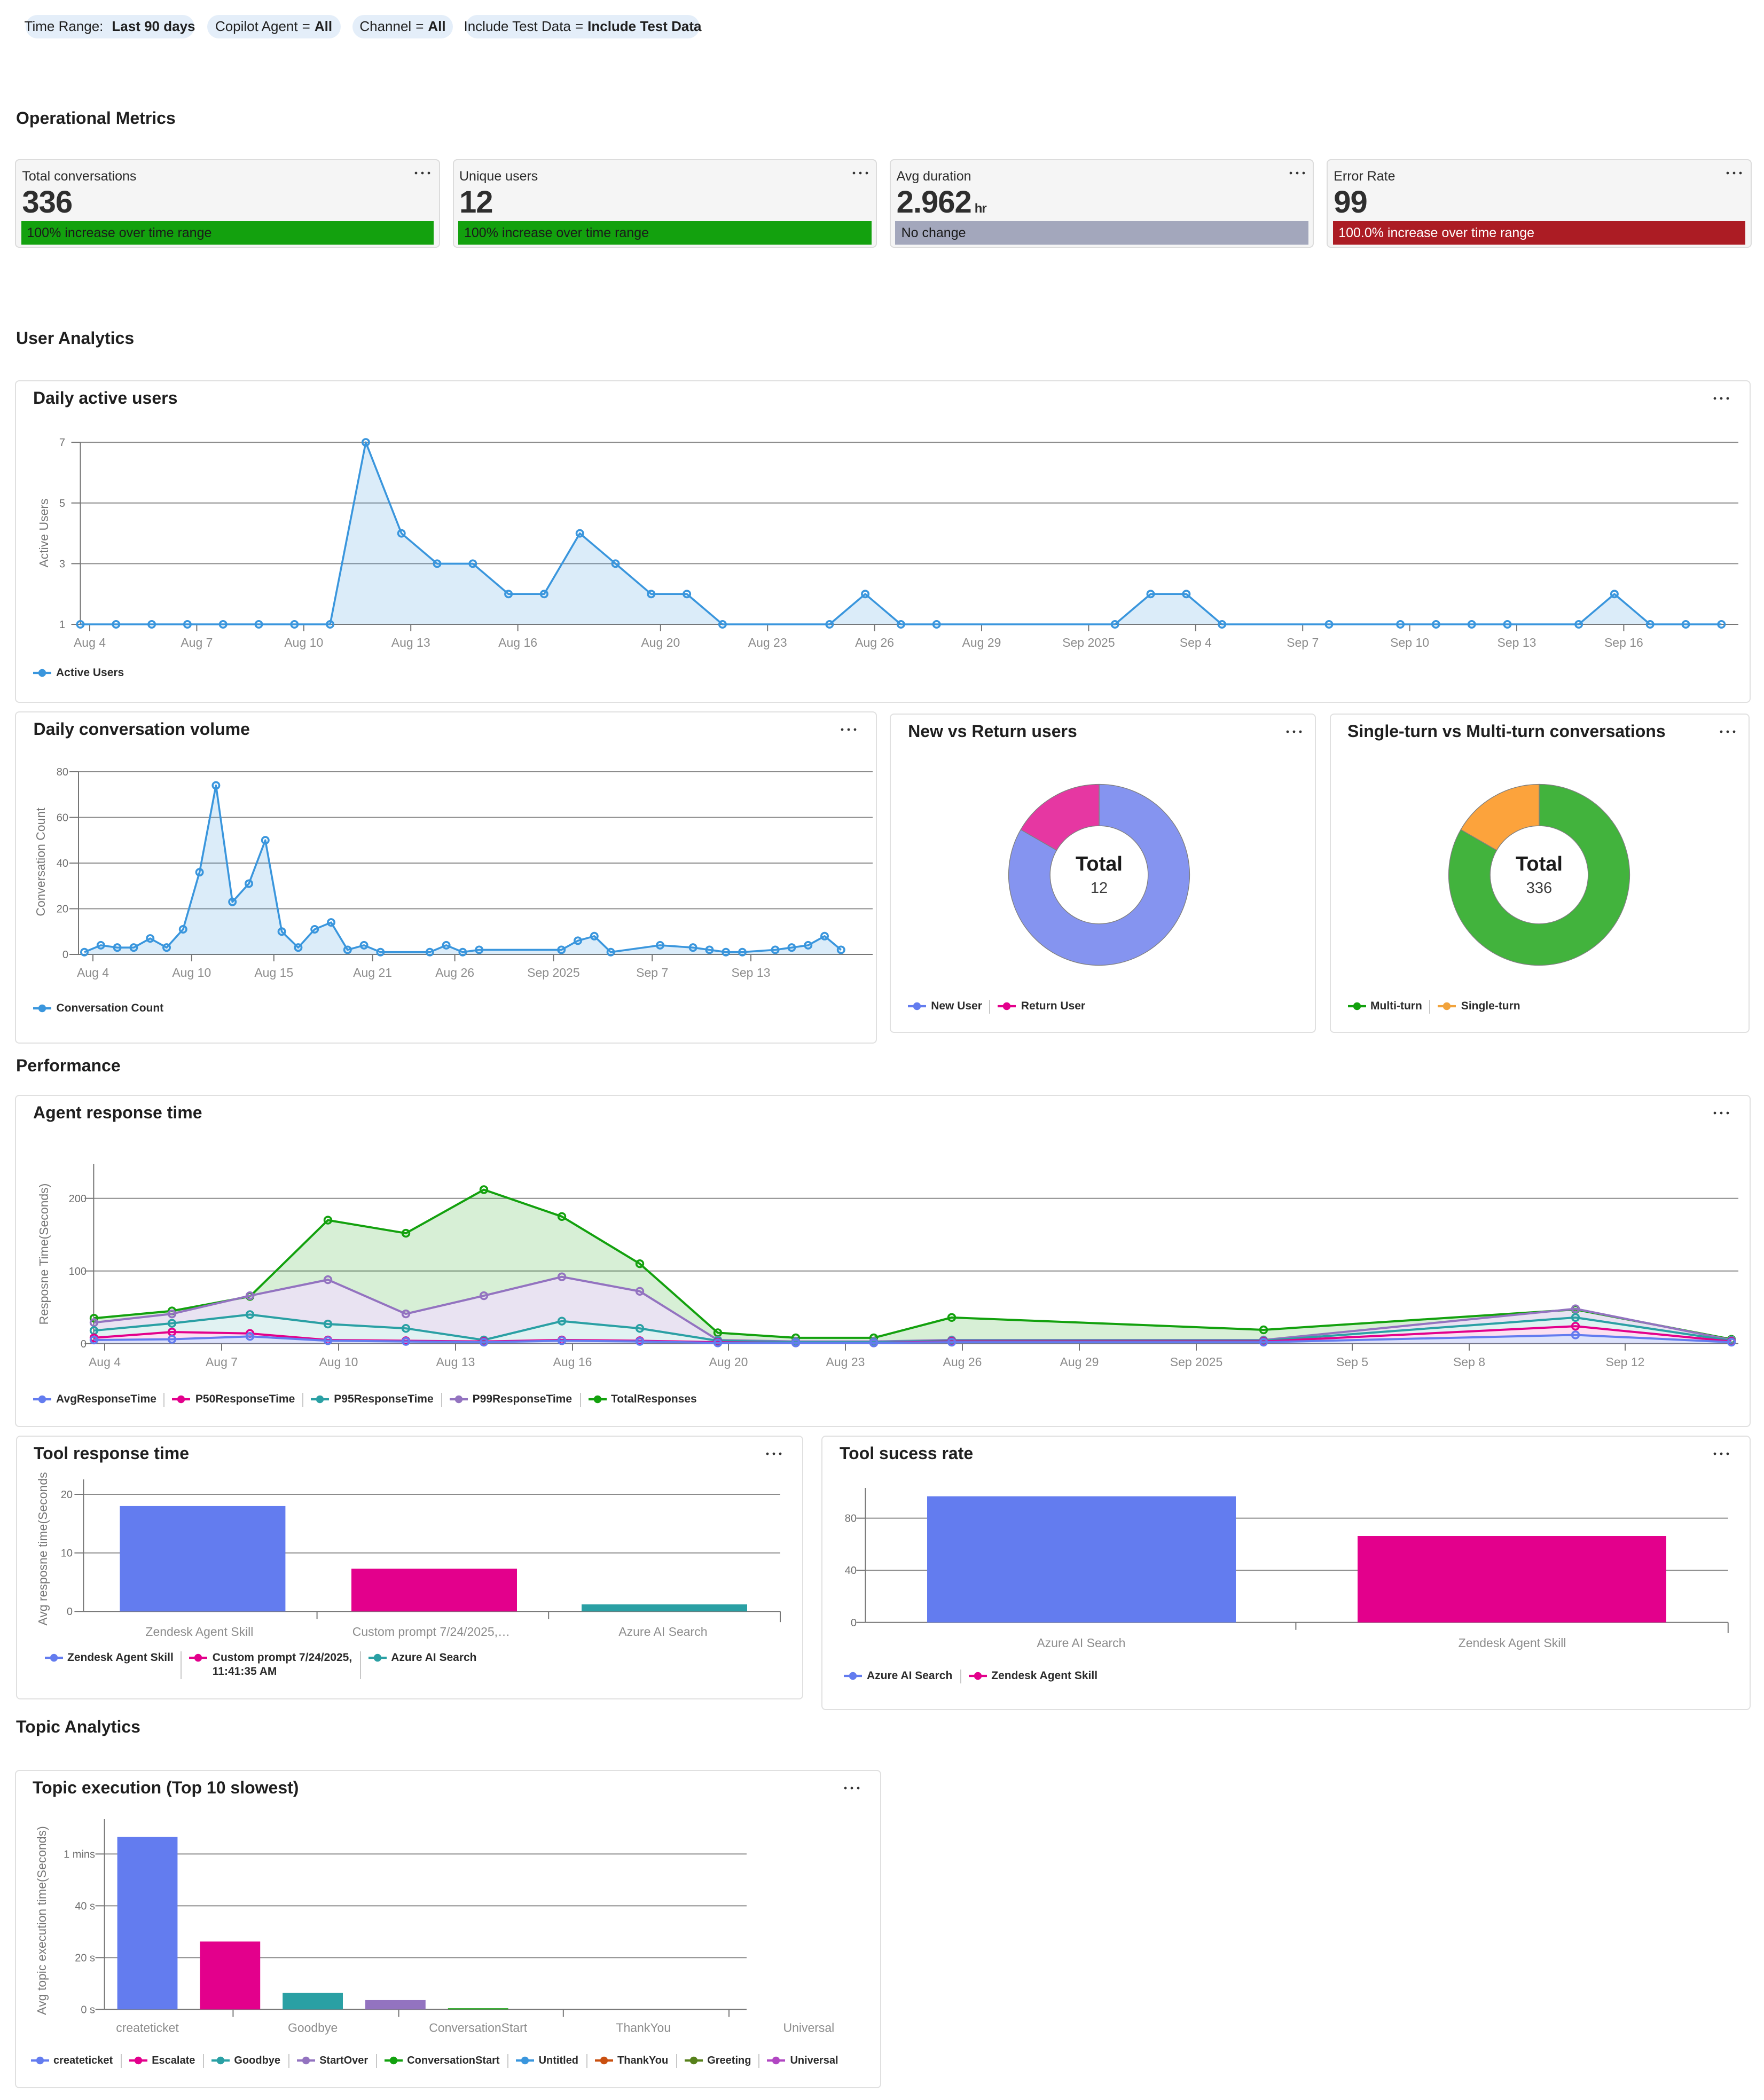 This screenshot has width=1764, height=2100. Describe the element at coordinates (1625, 1361) in the screenshot. I see `svg-text: Sep 12` at that location.